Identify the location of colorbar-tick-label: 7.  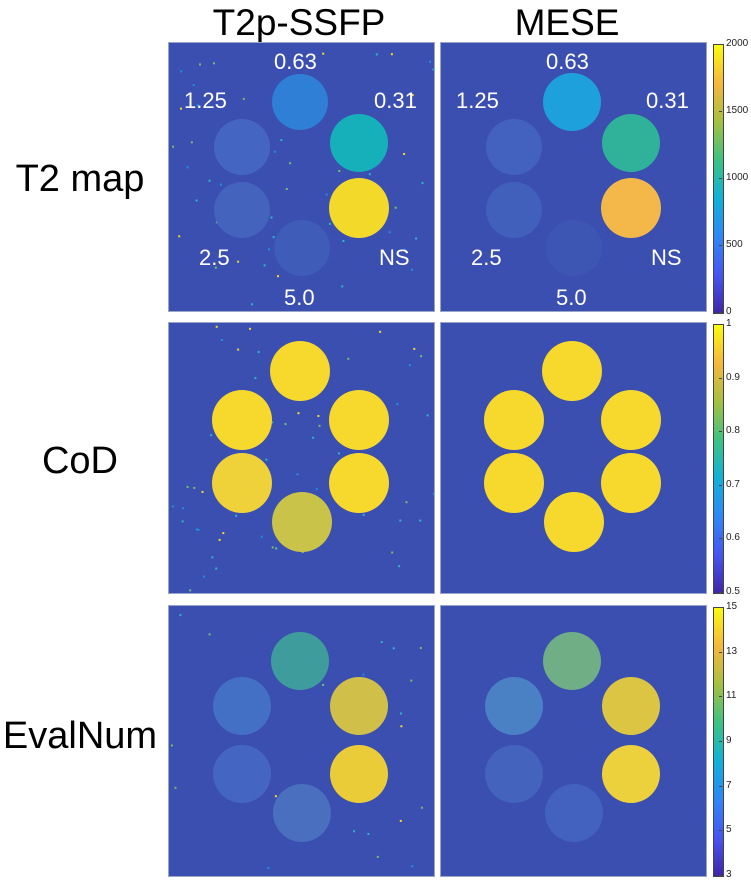
(729, 785).